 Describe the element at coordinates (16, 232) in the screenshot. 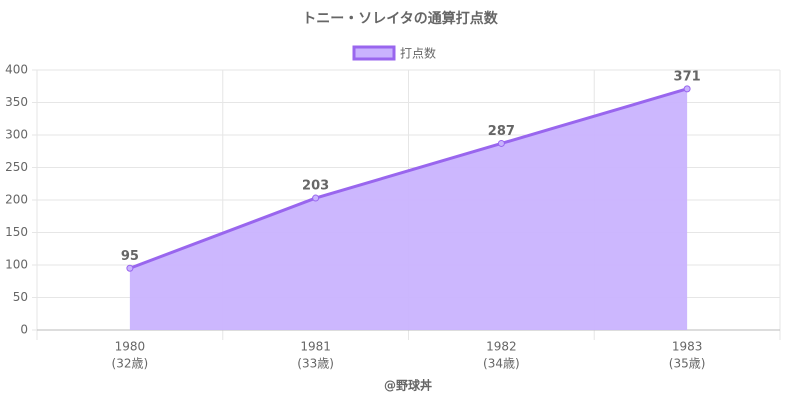

I see `y-tick-label: 150` at that location.